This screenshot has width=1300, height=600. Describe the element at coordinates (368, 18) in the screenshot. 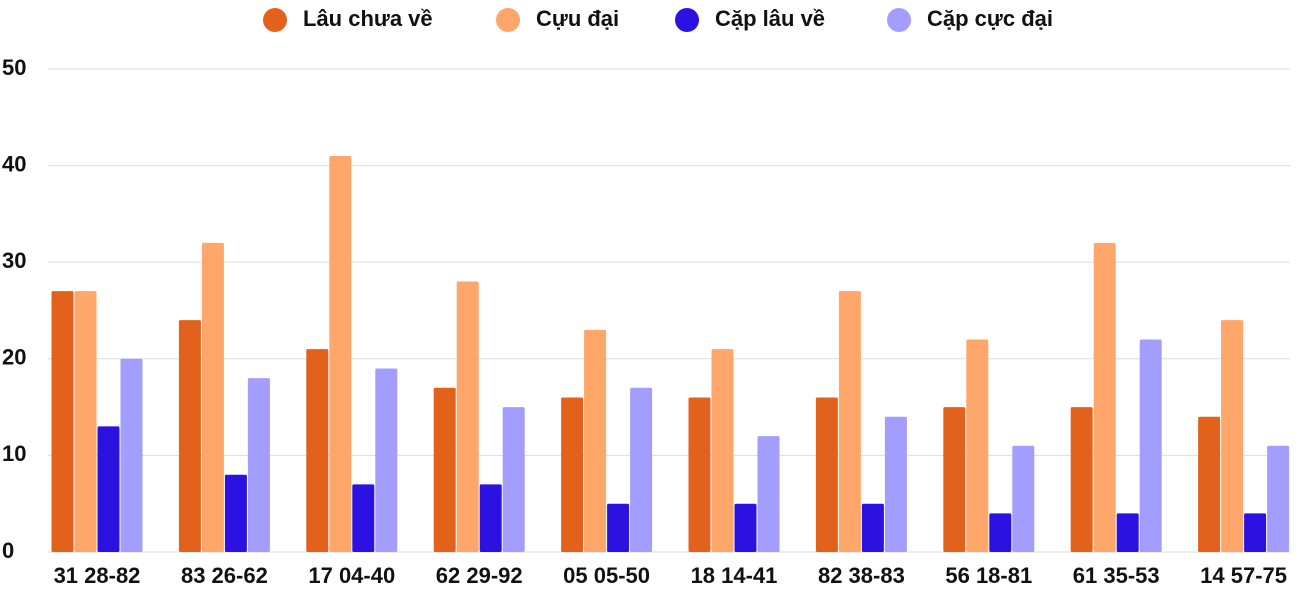

I see `legend-label: Lâu chưa về` at that location.